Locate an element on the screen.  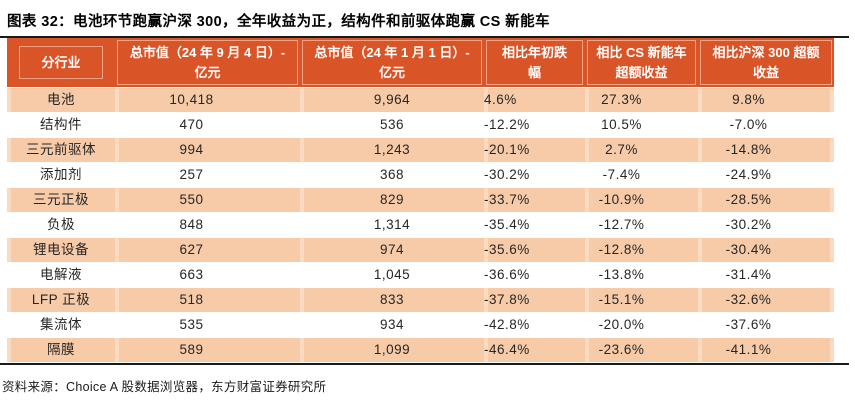
header-label-line1: 总市值（24 年 9 月 4 日）- is located at coordinates (207, 52).